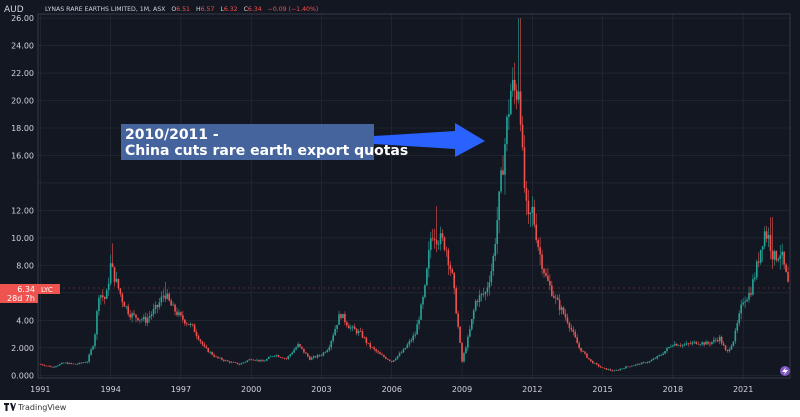 The height and width of the screenshot is (417, 800). I want to click on ohlc-high-value: 6.57, so click(208, 9).